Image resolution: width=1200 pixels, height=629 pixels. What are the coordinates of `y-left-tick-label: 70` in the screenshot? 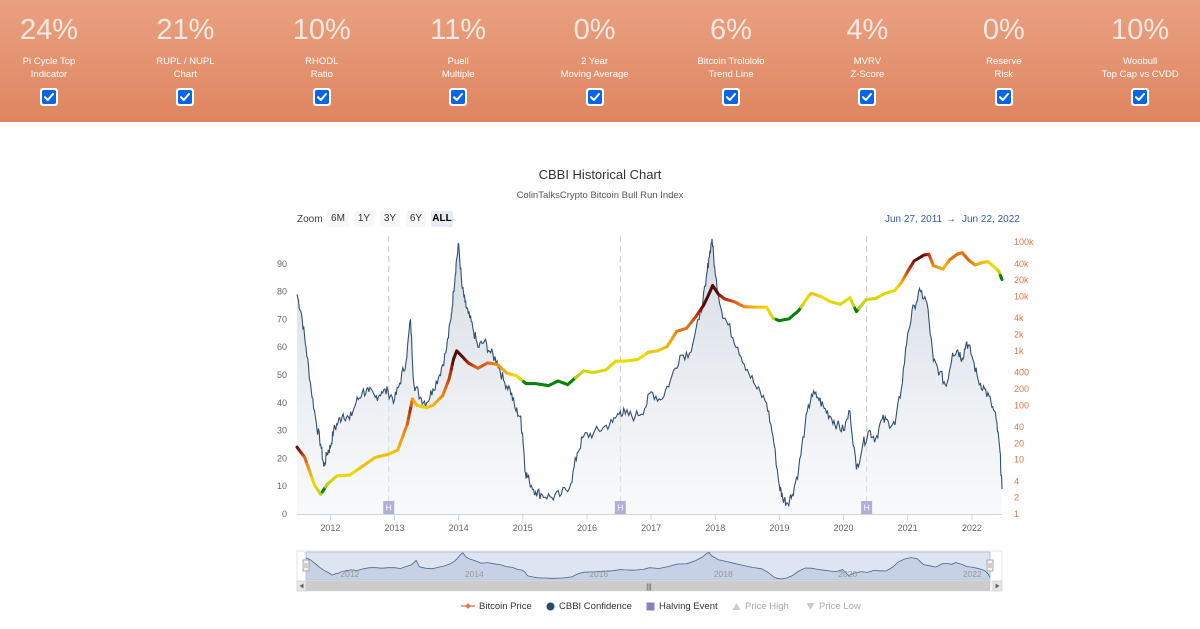 It's located at (282, 319).